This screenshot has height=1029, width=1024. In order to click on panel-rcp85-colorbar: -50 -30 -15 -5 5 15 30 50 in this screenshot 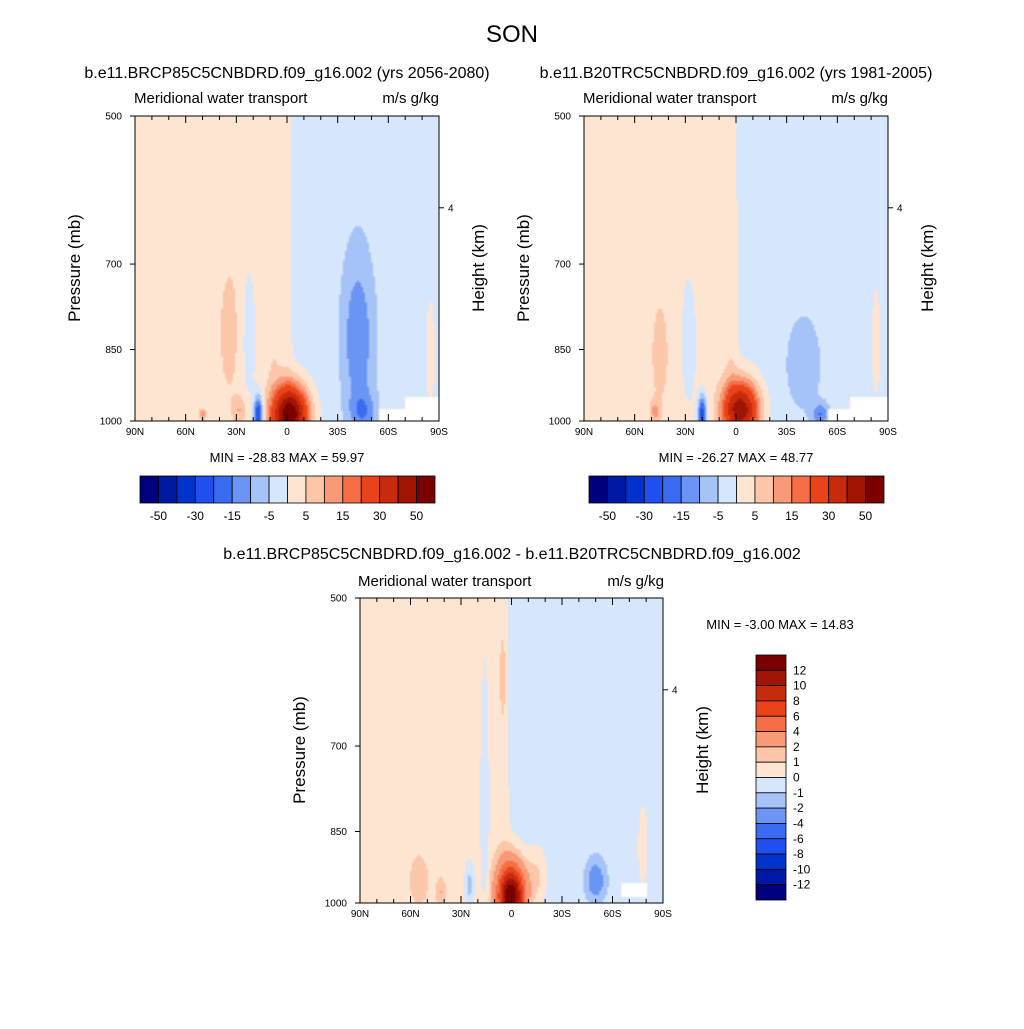, I will do `click(287, 499)`.